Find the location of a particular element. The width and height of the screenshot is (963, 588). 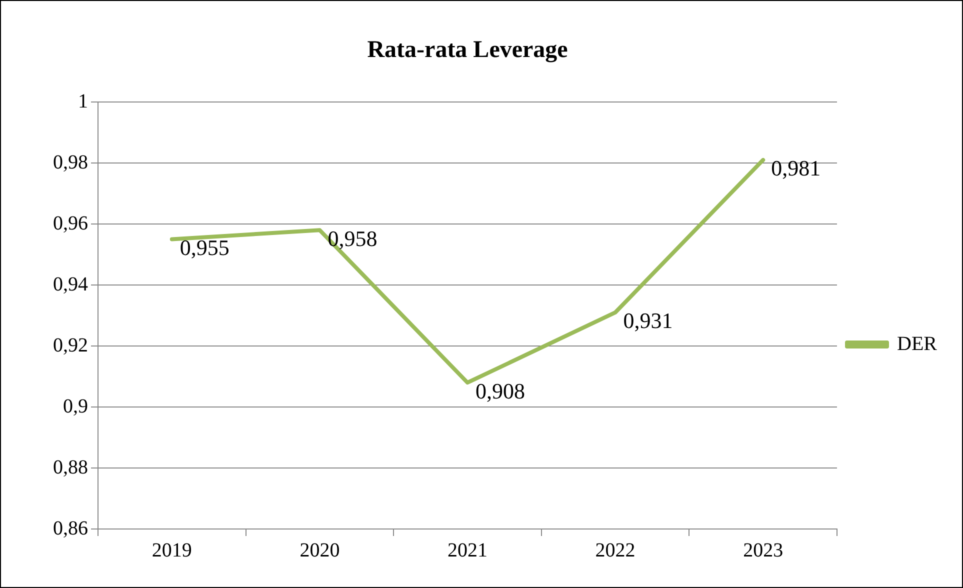

data-label: 0,931 is located at coordinates (648, 321).